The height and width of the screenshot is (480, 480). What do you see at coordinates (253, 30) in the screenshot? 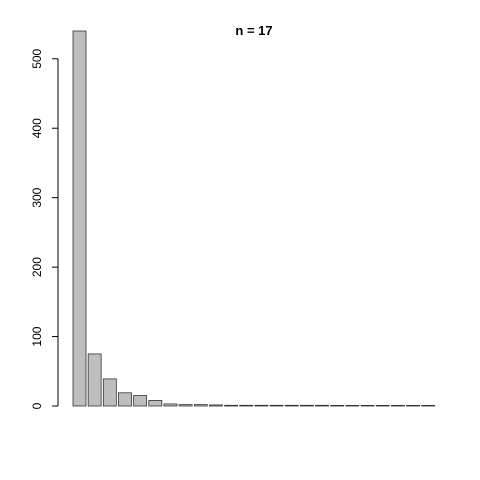
I see `chart-title: n = 17` at bounding box center [253, 30].